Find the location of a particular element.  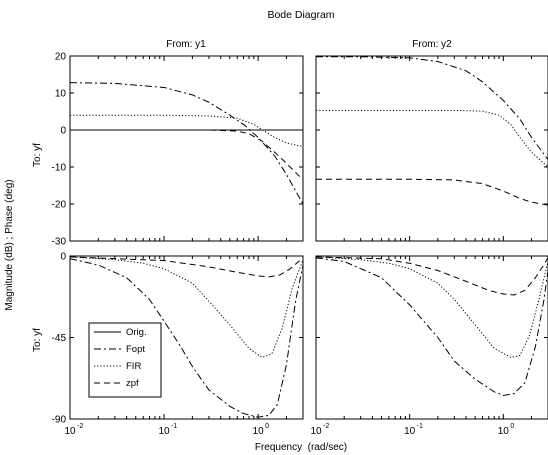

legend: Orig. Fopt FIR zpf is located at coordinates (125, 360).